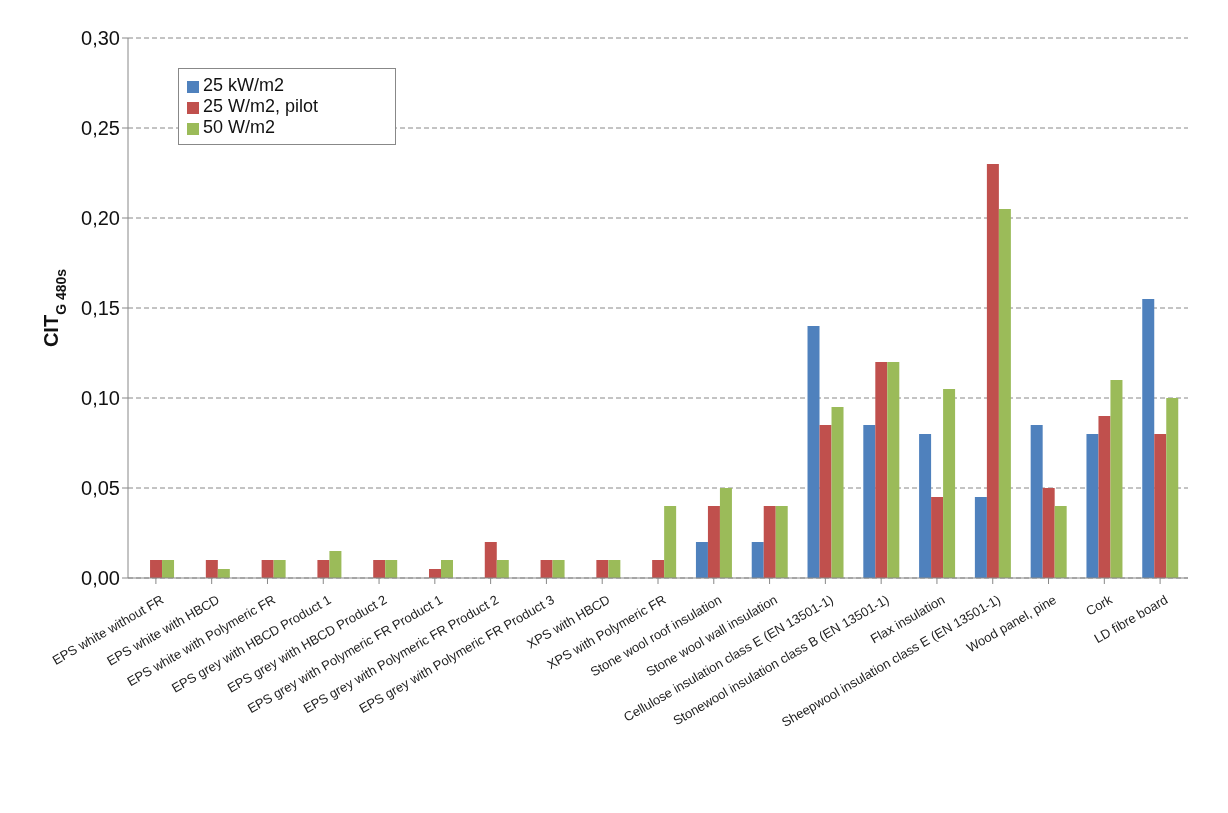 The height and width of the screenshot is (813, 1228). Describe the element at coordinates (100, 128) in the screenshot. I see `y-tick-label: 0,25` at that location.